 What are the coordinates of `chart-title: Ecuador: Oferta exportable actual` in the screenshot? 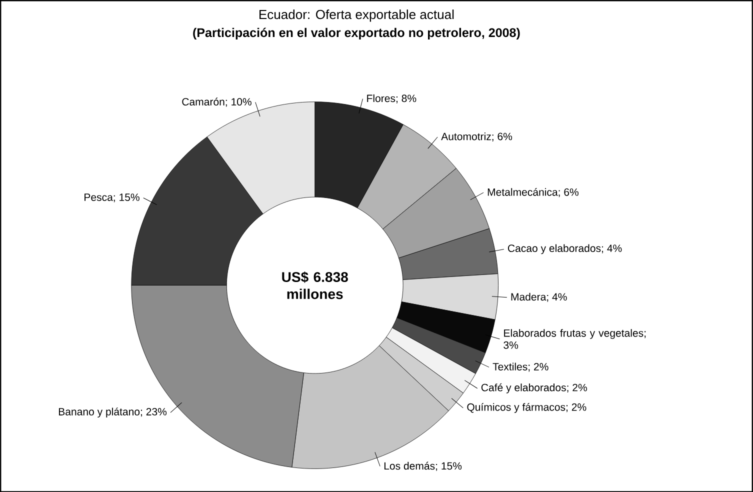 It's located at (357, 15).